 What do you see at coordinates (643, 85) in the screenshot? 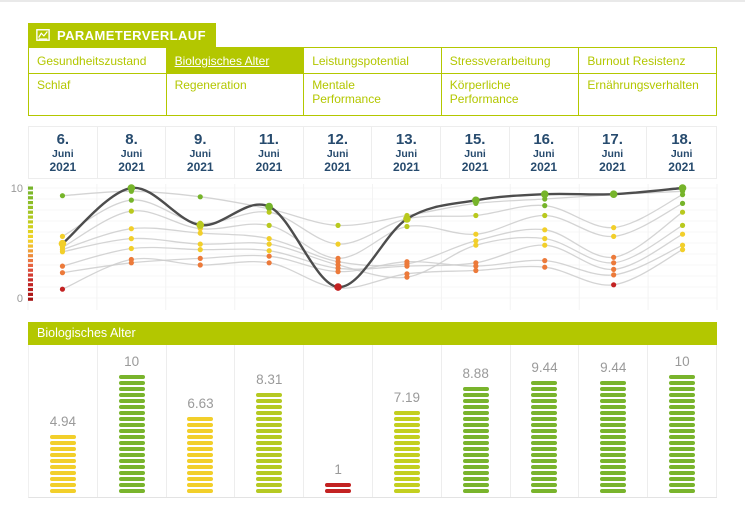
I see `tab-label: Ernährungsverhalten` at bounding box center [643, 85].